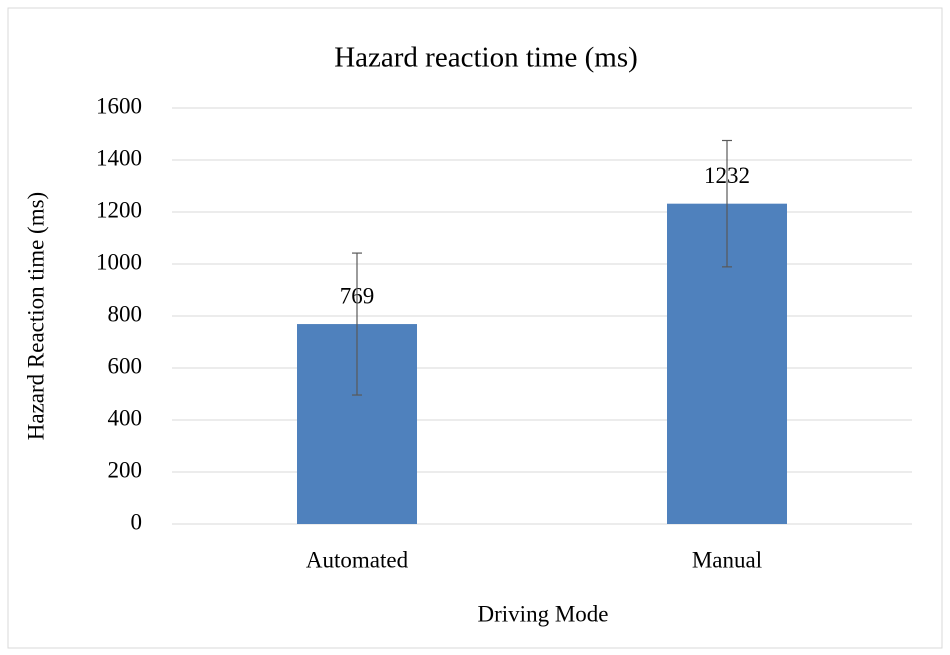 The width and height of the screenshot is (950, 655). Describe the element at coordinates (119, 209) in the screenshot. I see `y-tick-label: 1200` at that location.